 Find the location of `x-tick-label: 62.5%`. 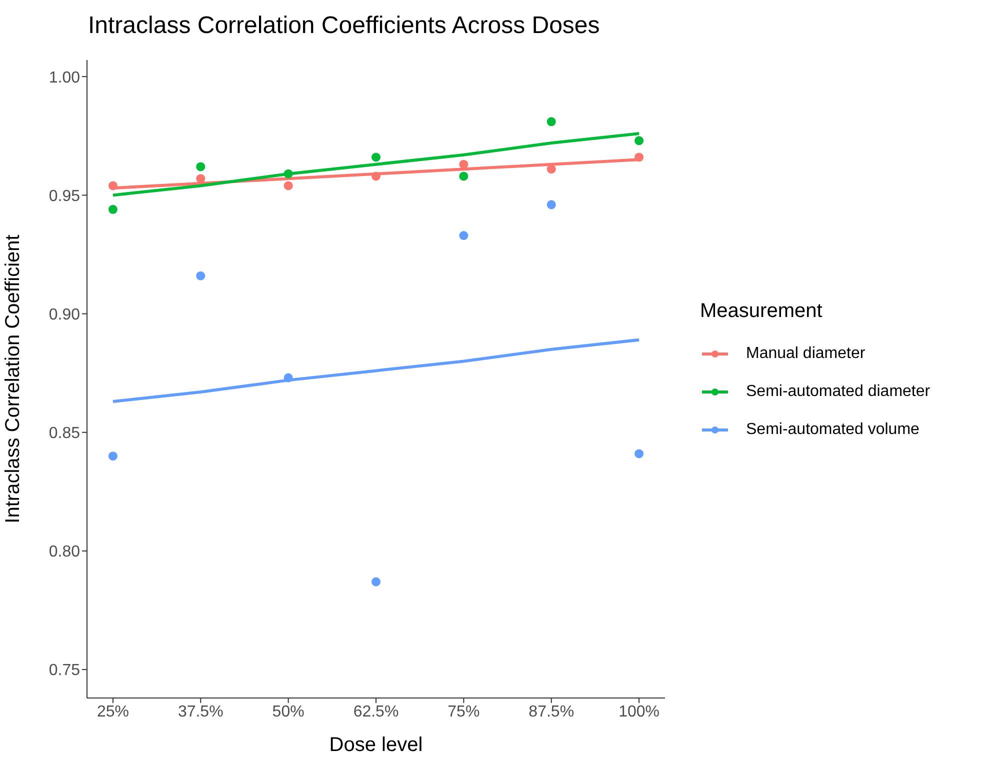

x-tick-label: 62.5% is located at coordinates (376, 711).